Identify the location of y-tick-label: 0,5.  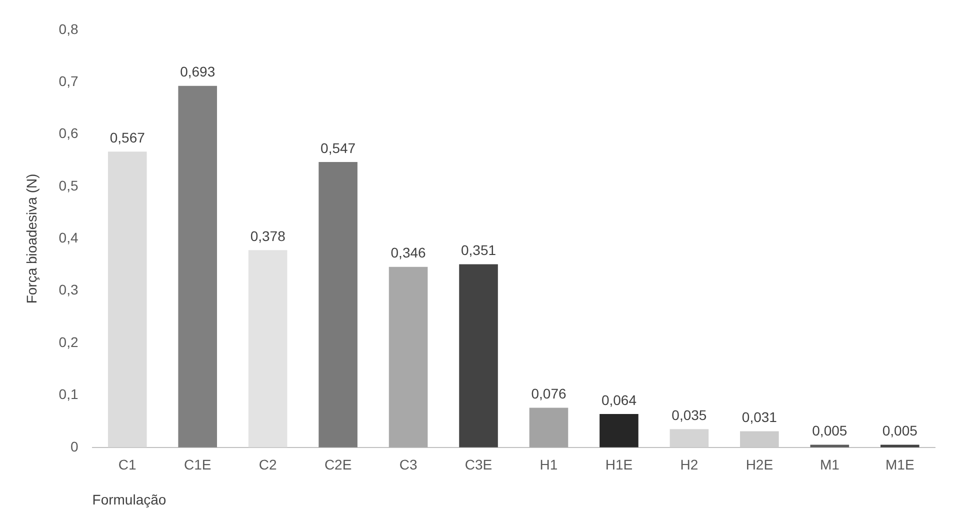
(68, 185).